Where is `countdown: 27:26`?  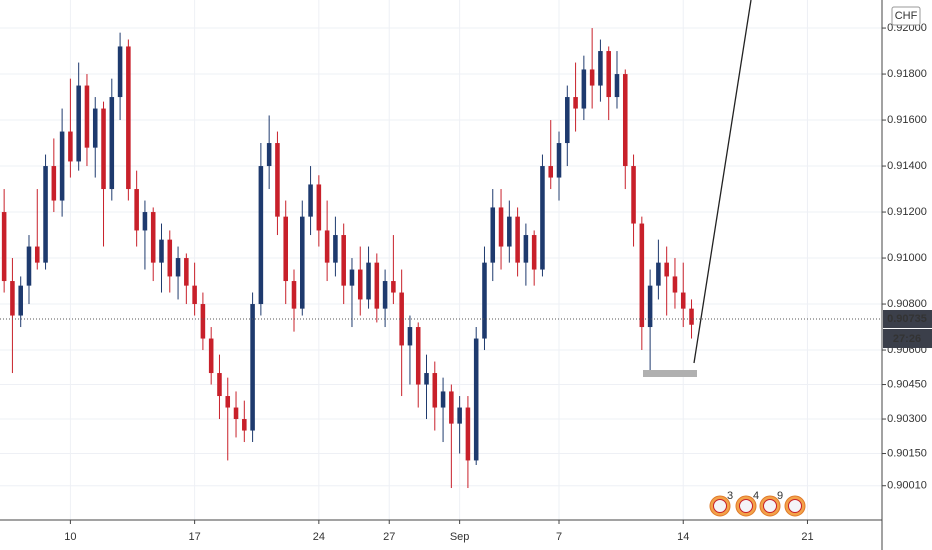 countdown: 27:26 is located at coordinates (907, 339).